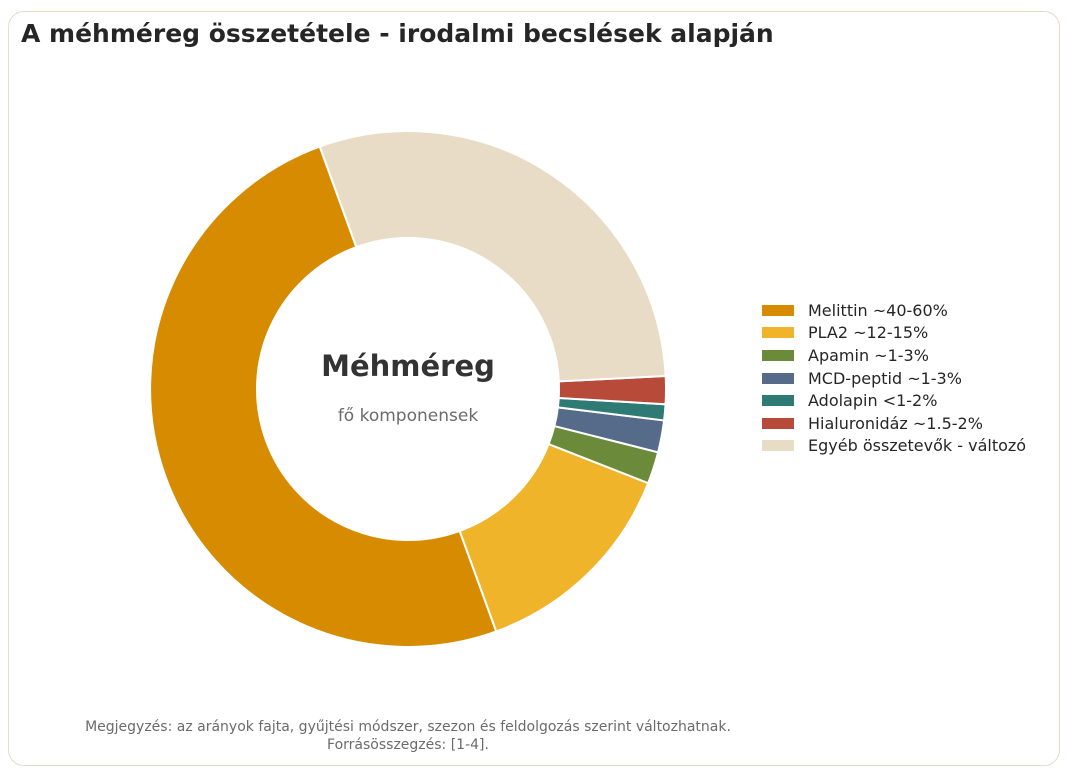 The height and width of the screenshot is (778, 1082). What do you see at coordinates (873, 401) in the screenshot?
I see `legend-label: Adolapin <1-2%` at bounding box center [873, 401].